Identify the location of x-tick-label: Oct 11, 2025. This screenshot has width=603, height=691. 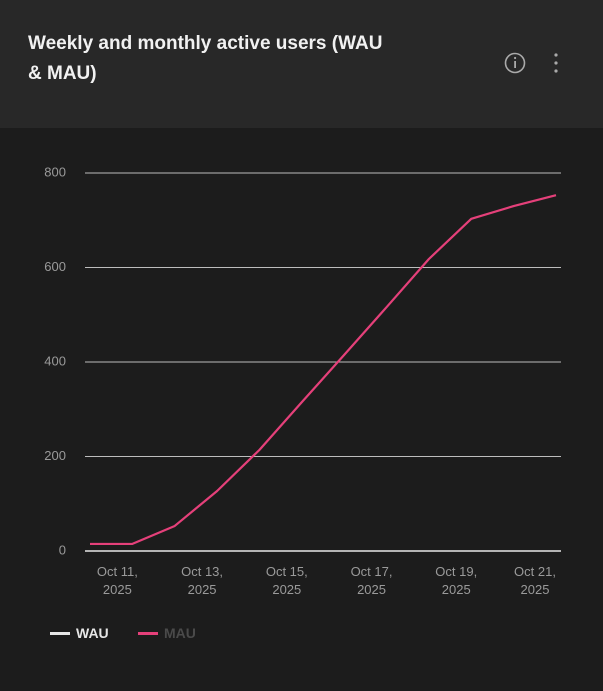
(117, 580).